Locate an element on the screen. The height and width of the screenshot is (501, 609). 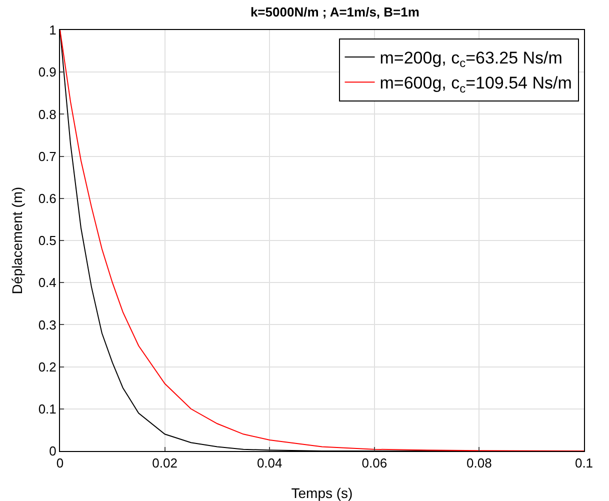
y-tick-label: 0 is located at coordinates (52, 451).